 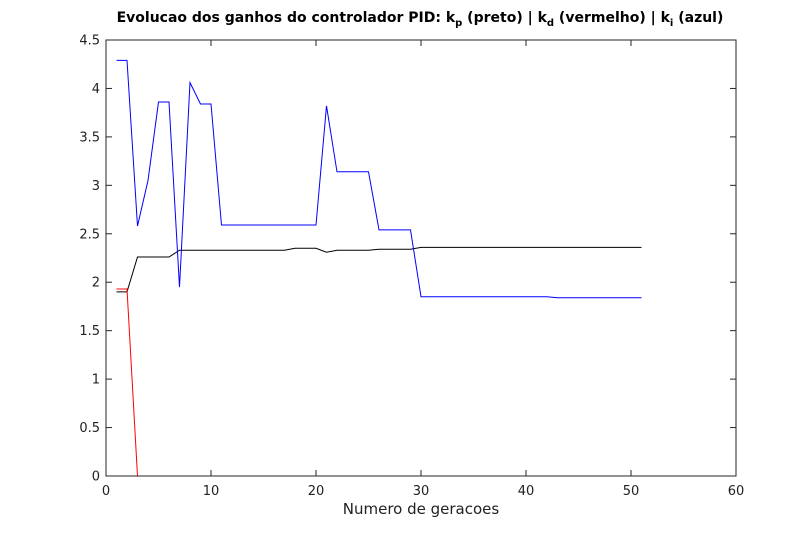 I want to click on title-kd-desc: (vermelho) | k, so click(x=612, y=18).